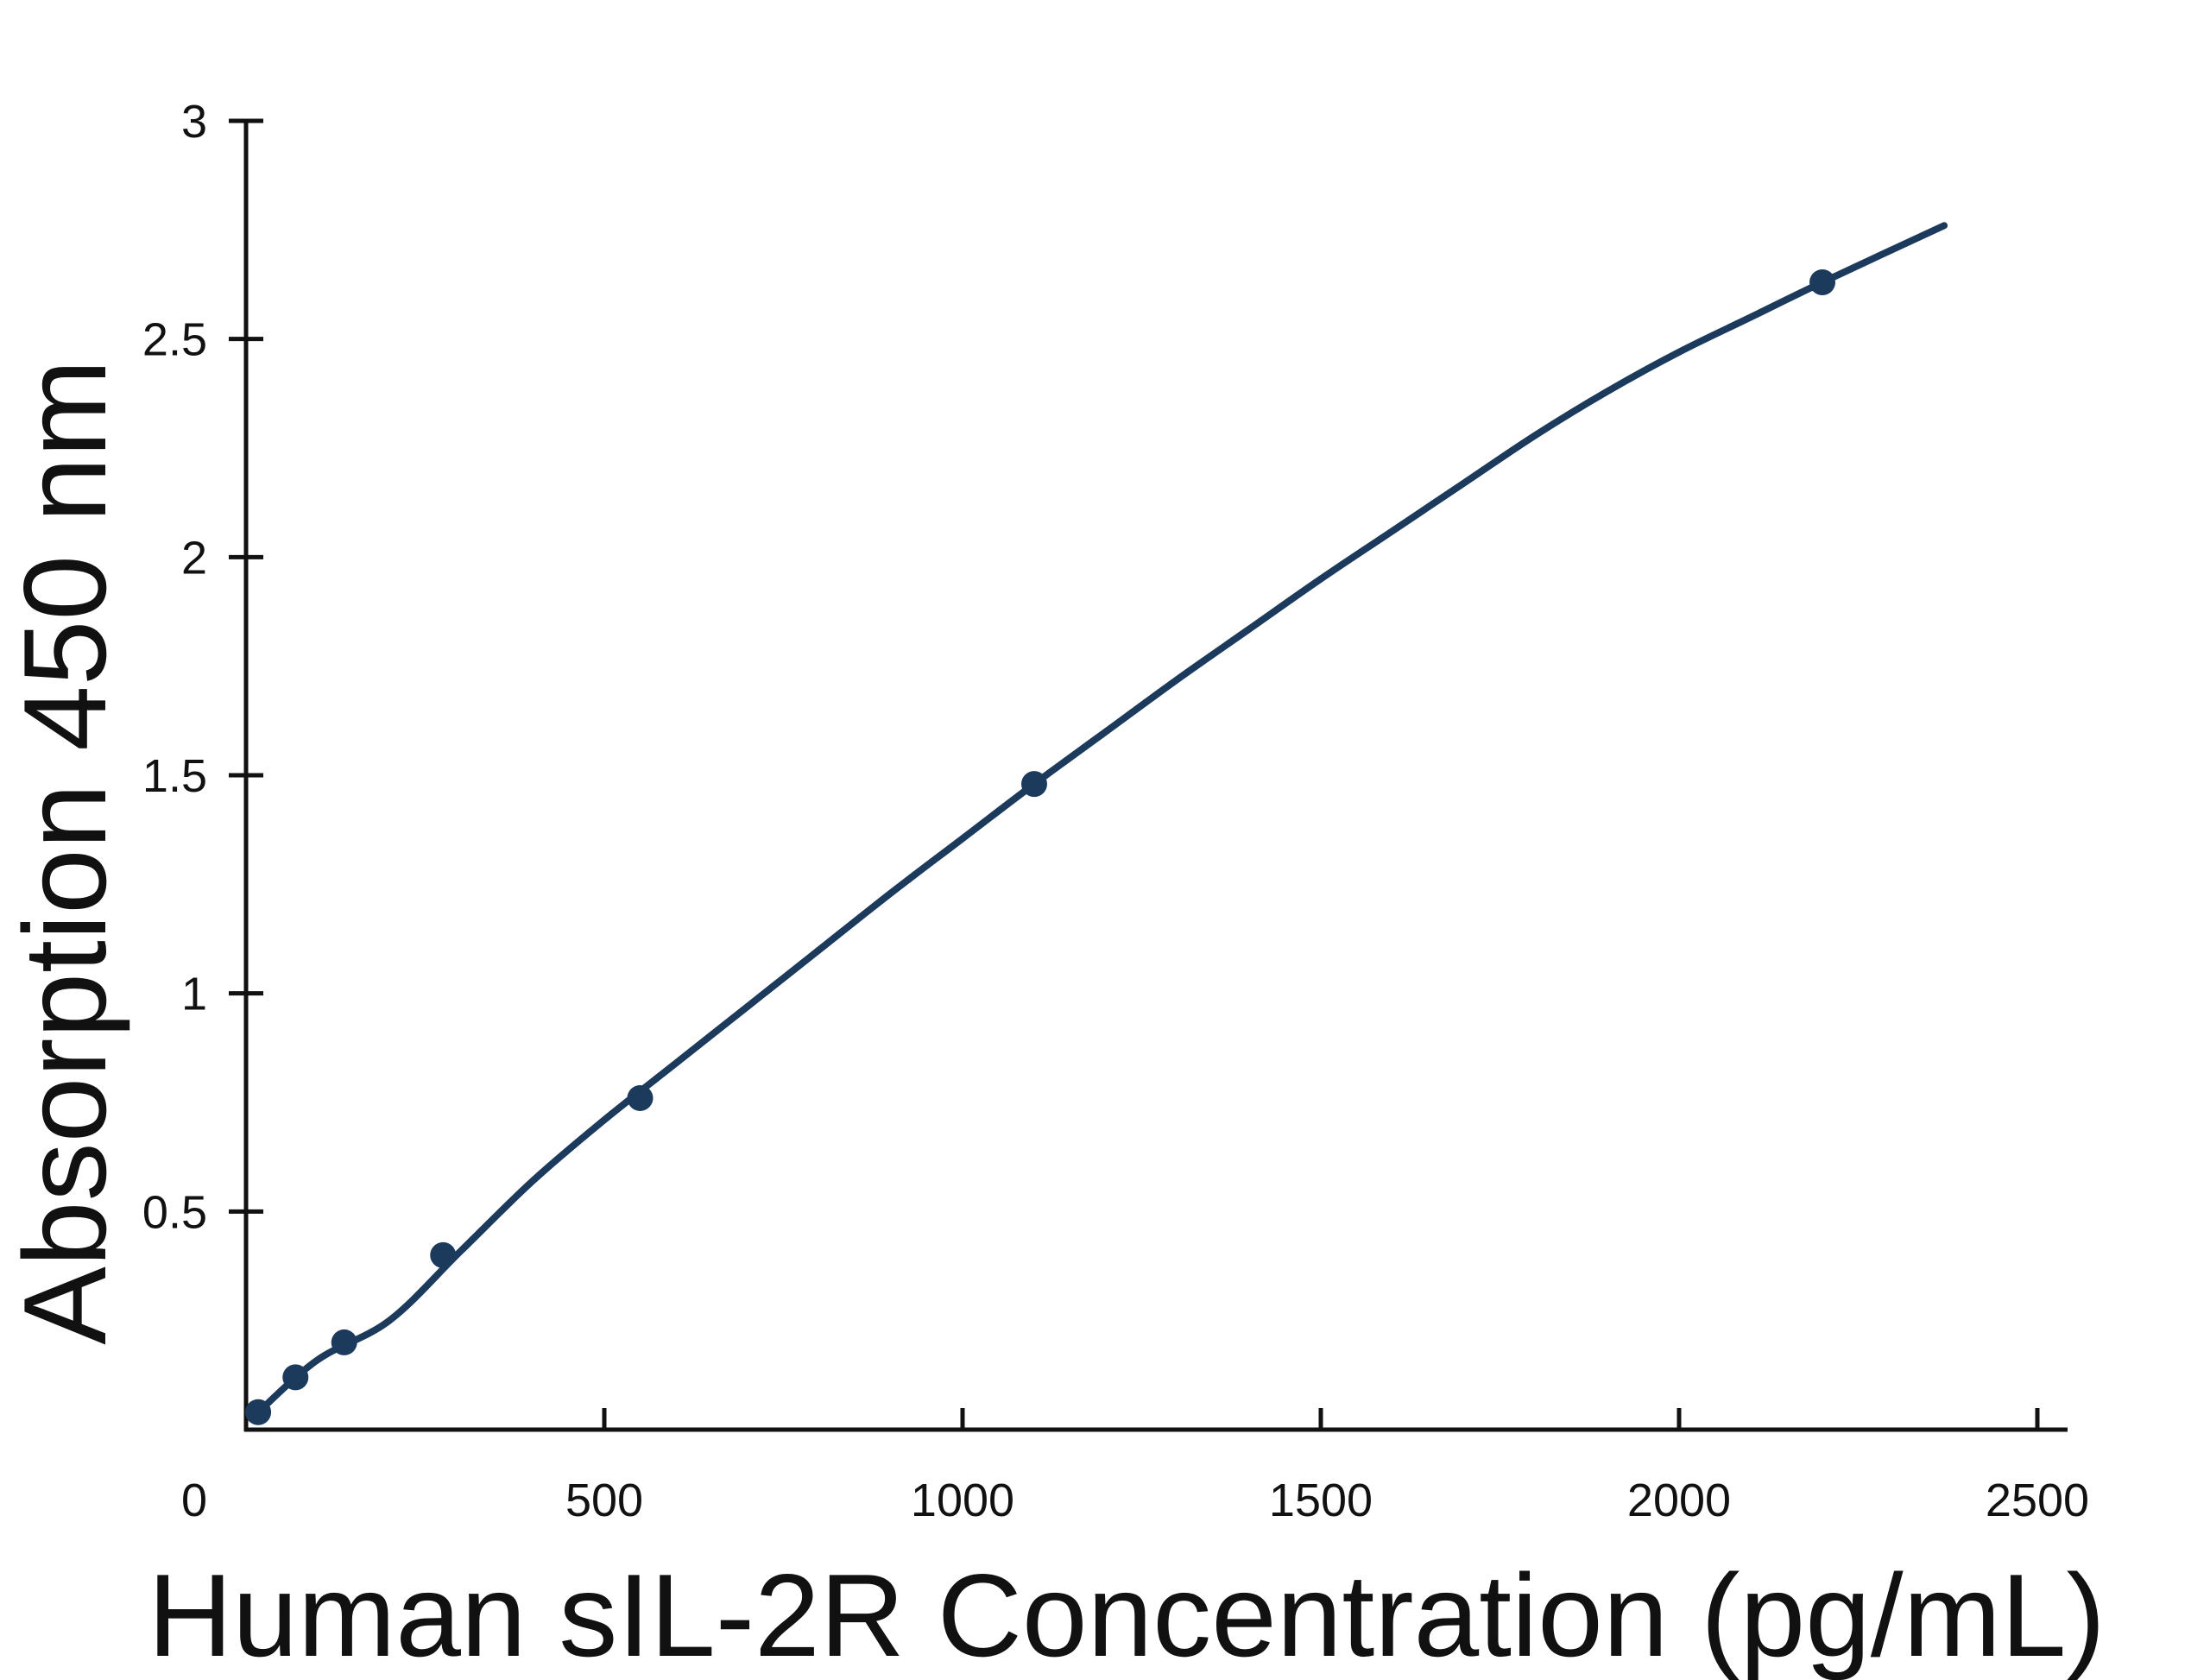 The width and height of the screenshot is (2210, 1680). What do you see at coordinates (2038, 1501) in the screenshot?
I see `x-tick-label: 2500` at bounding box center [2038, 1501].